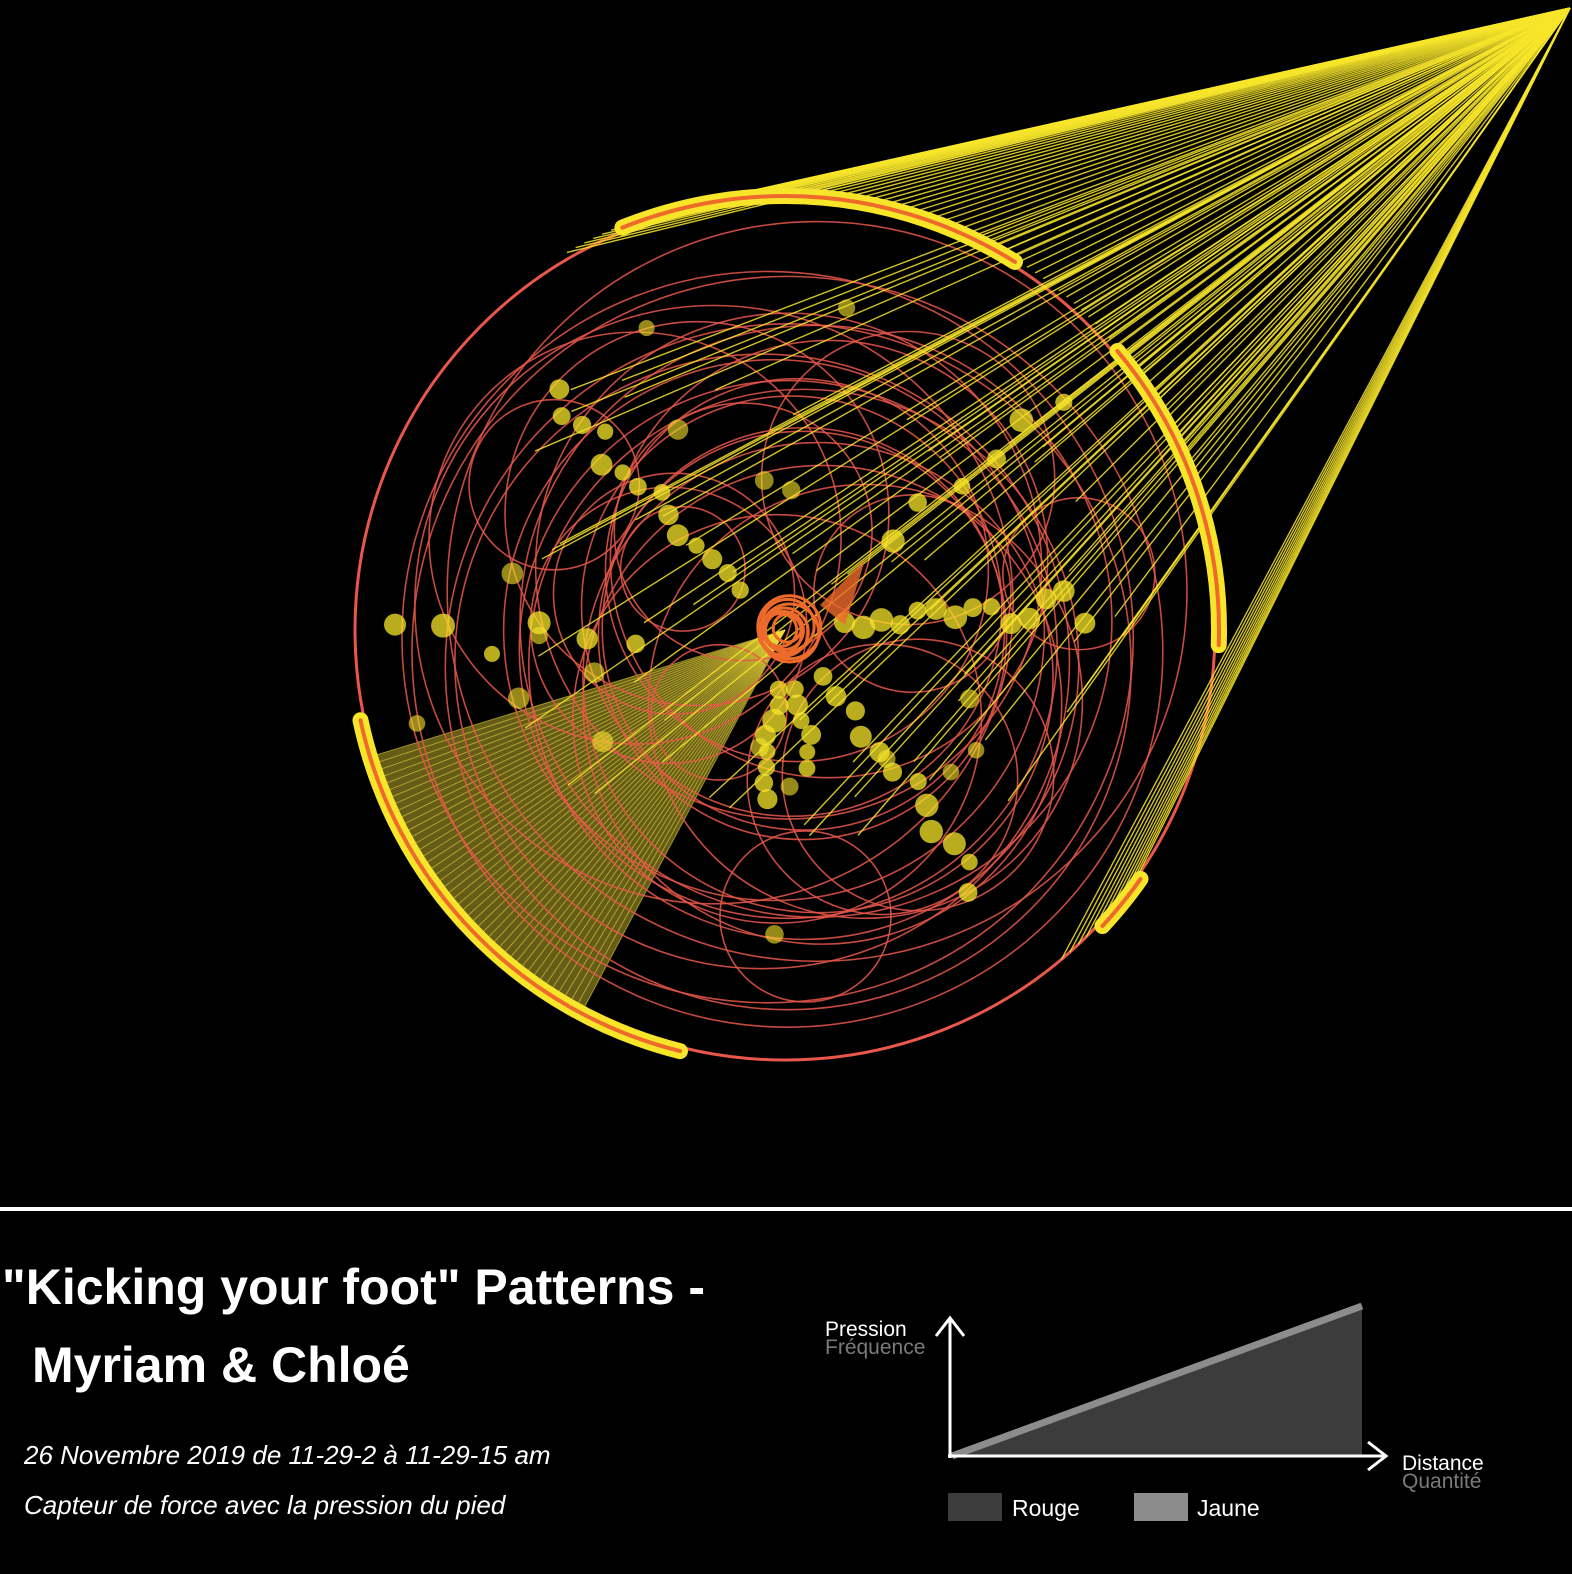 The height and width of the screenshot is (1574, 1572). What do you see at coordinates (842, 592) in the screenshot?
I see `core-wedge` at bounding box center [842, 592].